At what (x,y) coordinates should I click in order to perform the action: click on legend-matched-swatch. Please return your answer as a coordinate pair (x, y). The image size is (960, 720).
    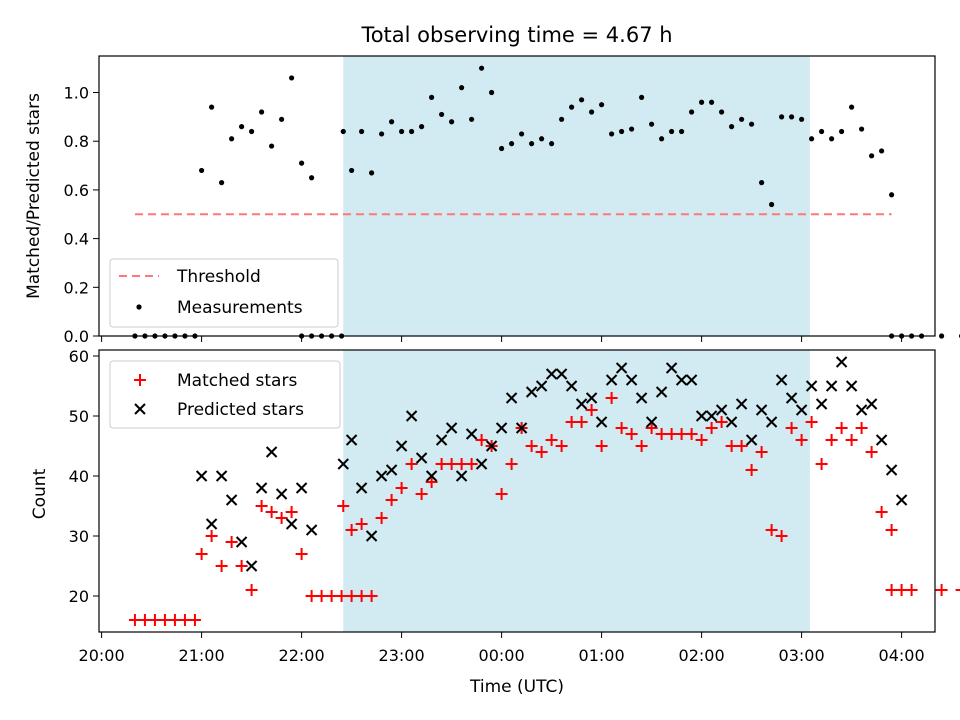
    Looking at the image, I should click on (140, 380).